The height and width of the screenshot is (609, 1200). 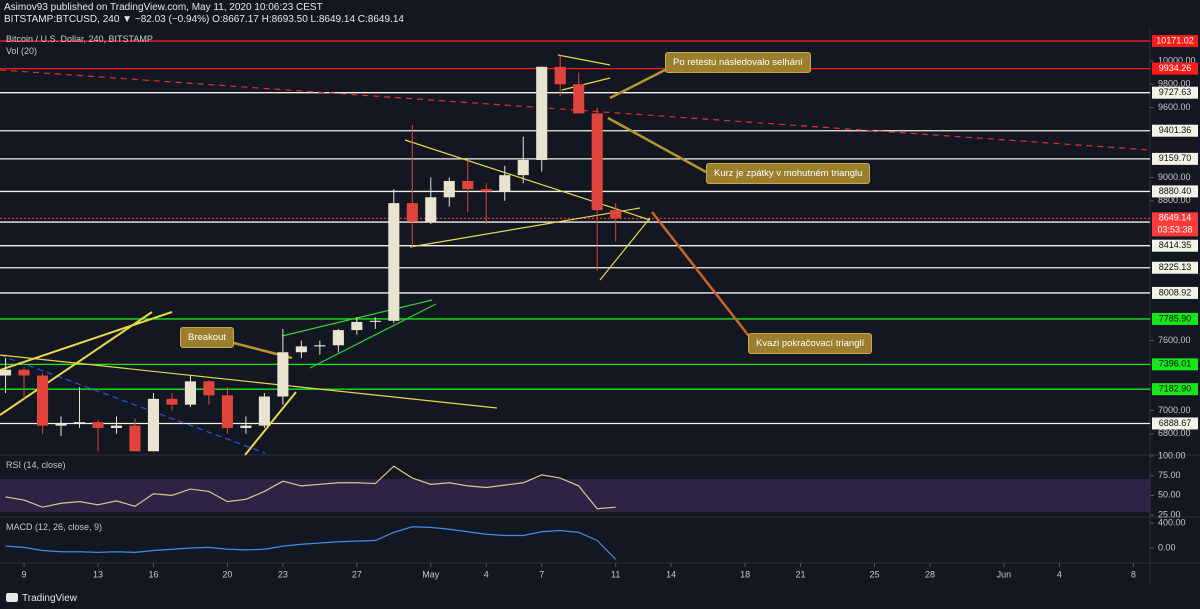 What do you see at coordinates (801, 574) in the screenshot?
I see `x-tick-label: 21` at bounding box center [801, 574].